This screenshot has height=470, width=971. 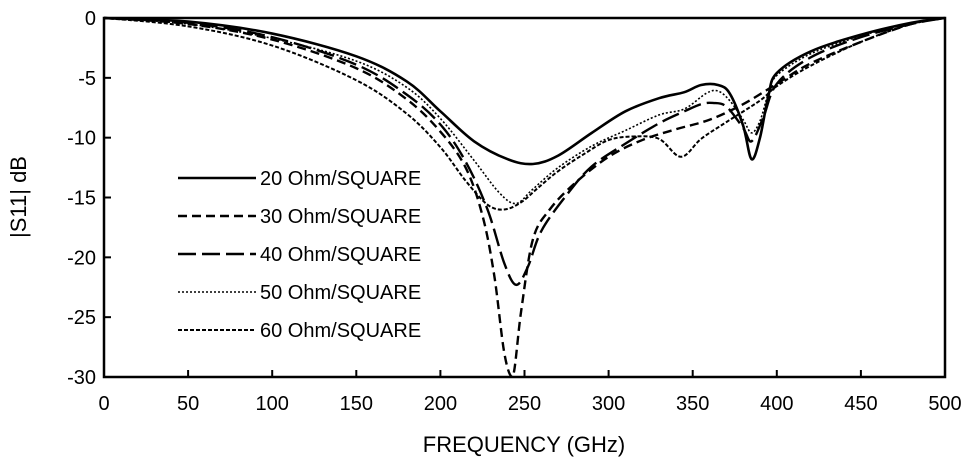 I want to click on legend-label-4: 50 Ohm/SQUARE, so click(x=340, y=293).